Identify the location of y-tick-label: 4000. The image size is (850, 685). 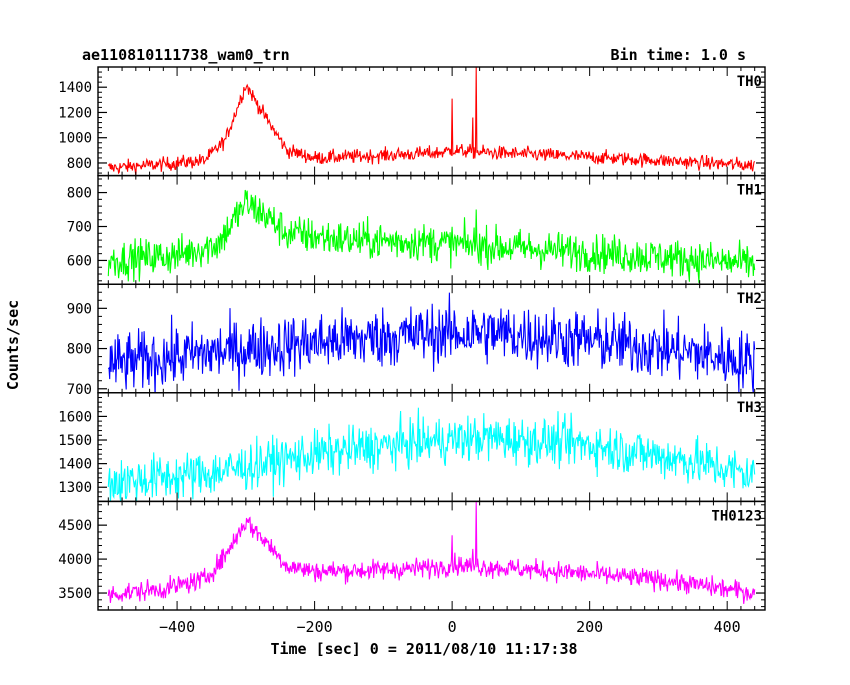
(75, 560).